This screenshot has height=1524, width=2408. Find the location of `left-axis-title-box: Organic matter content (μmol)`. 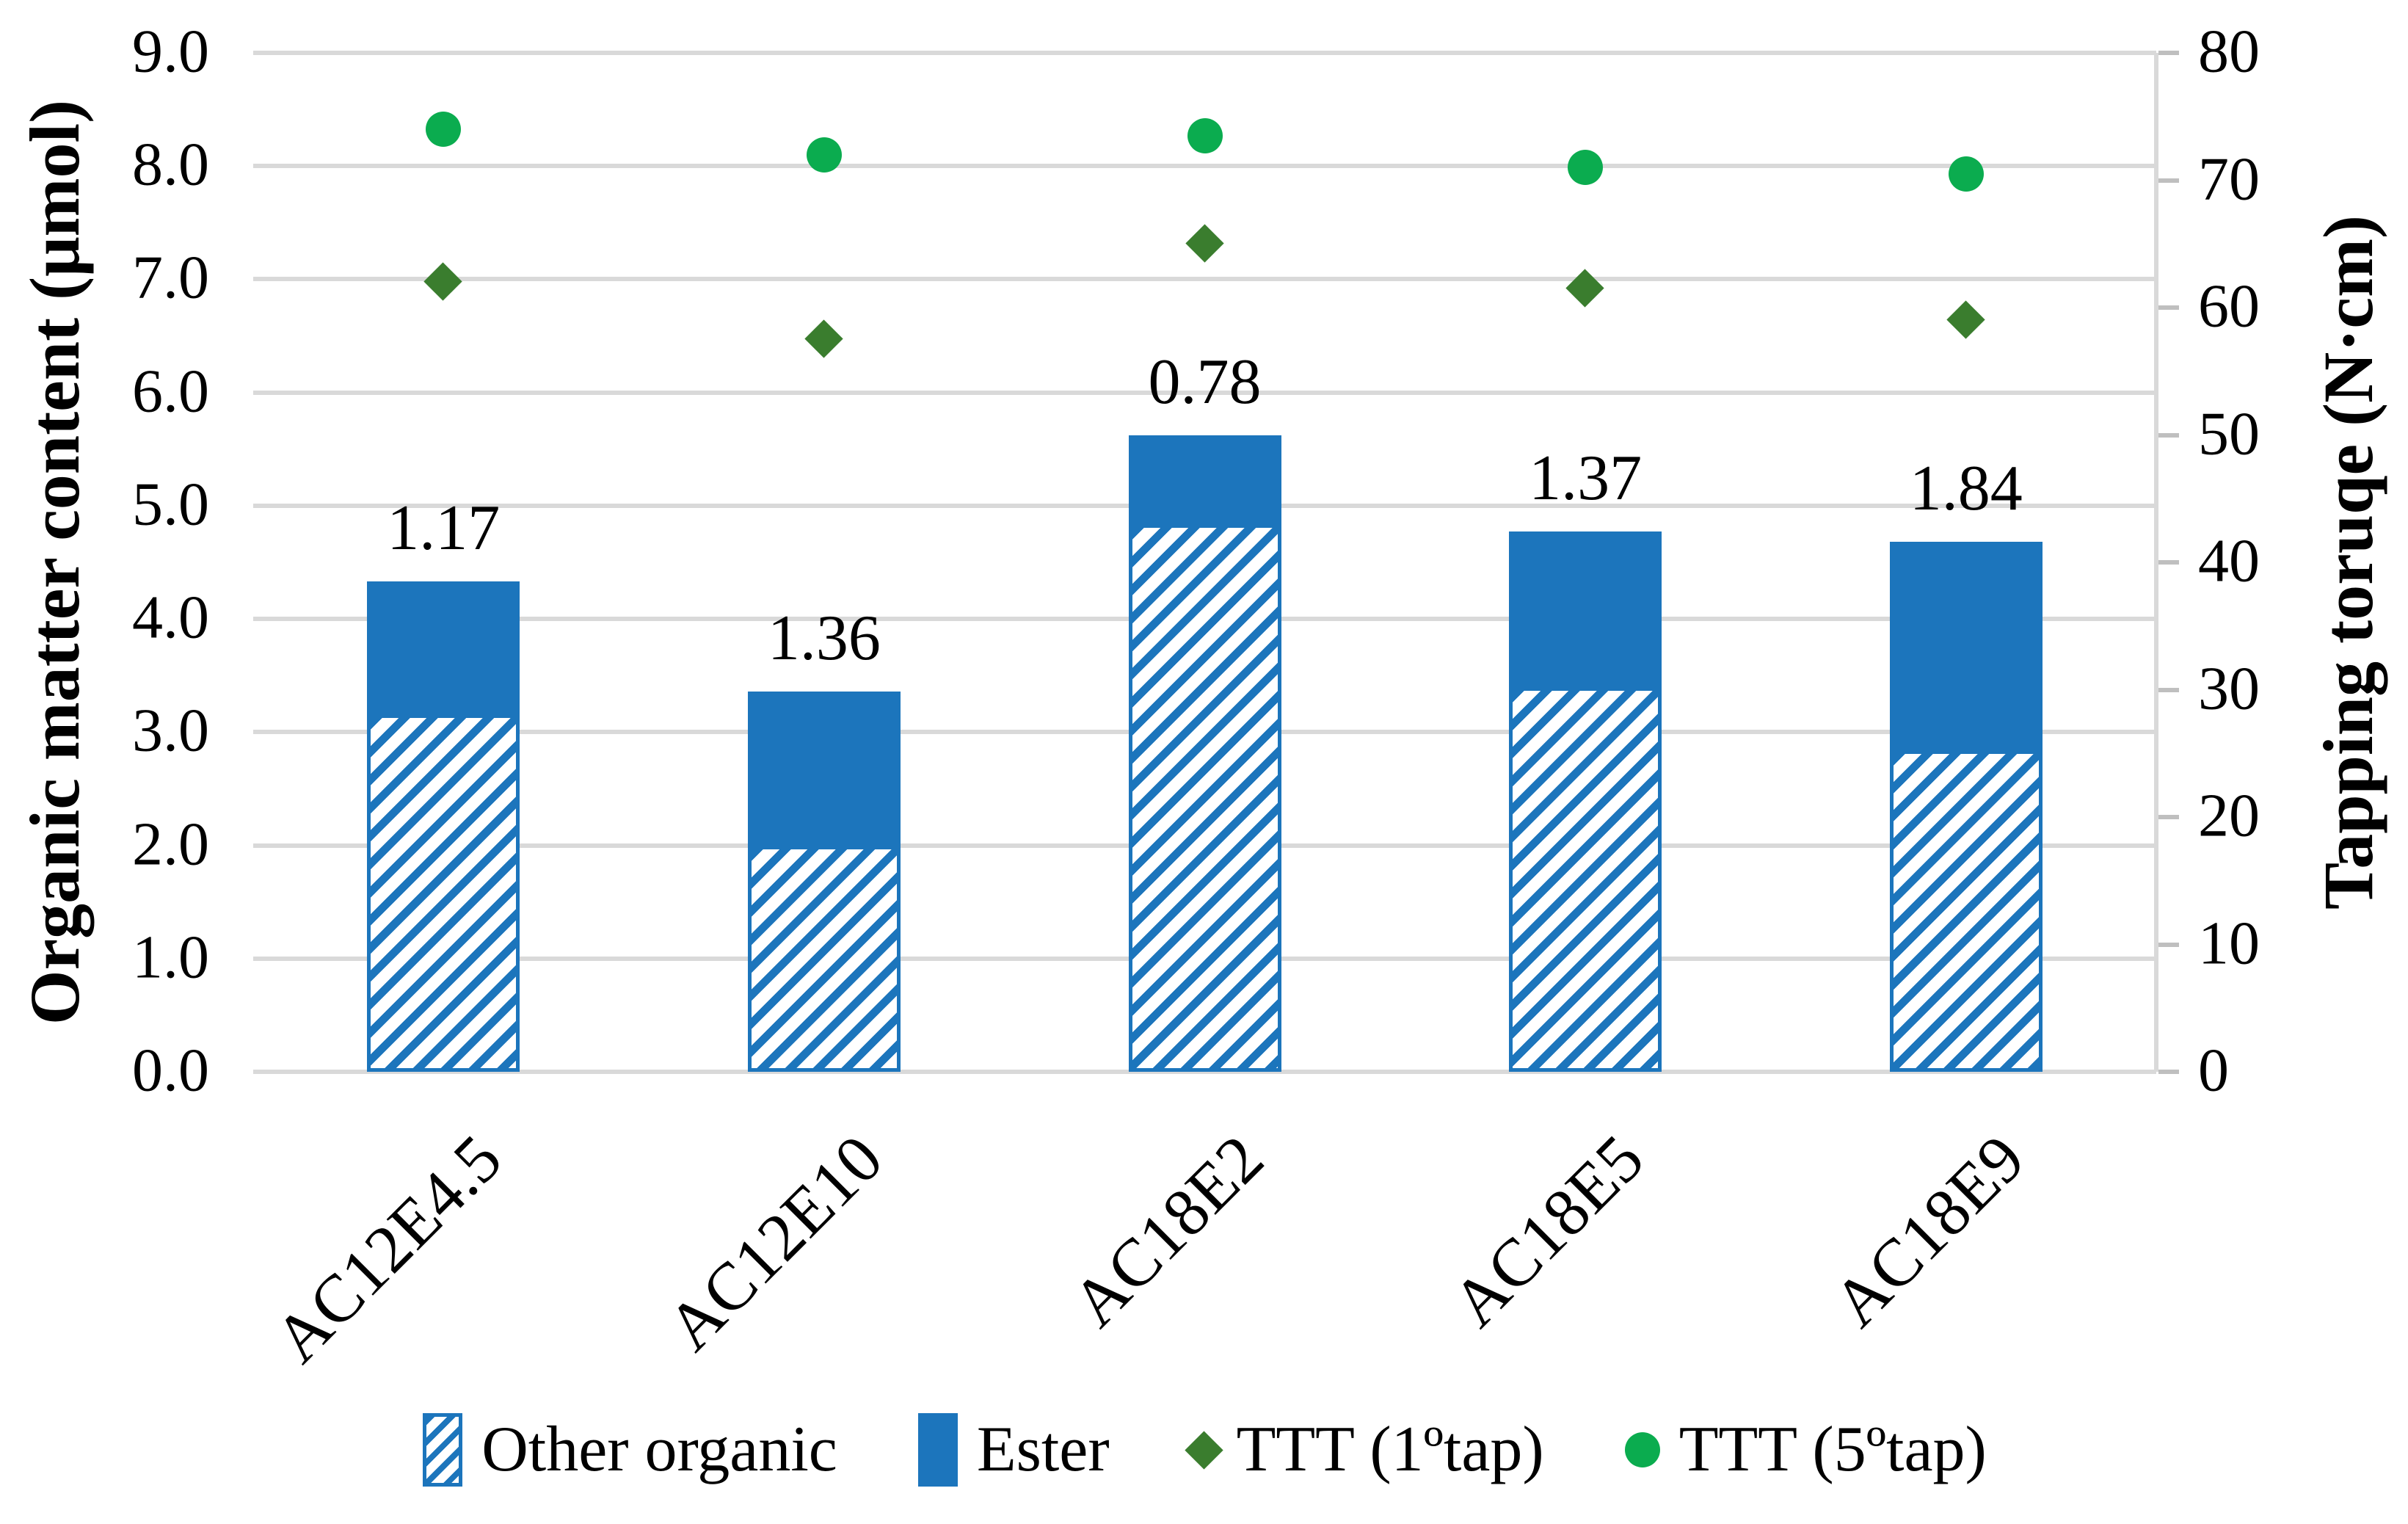

left-axis-title-box: Organic matter content (μmol) is located at coordinates (55, 563).